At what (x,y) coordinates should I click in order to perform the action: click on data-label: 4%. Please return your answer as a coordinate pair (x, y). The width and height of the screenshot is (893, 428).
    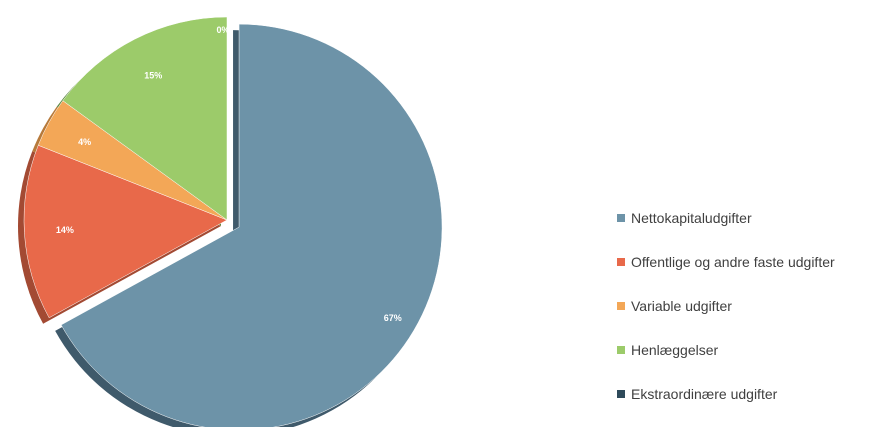
    Looking at the image, I should click on (84, 142).